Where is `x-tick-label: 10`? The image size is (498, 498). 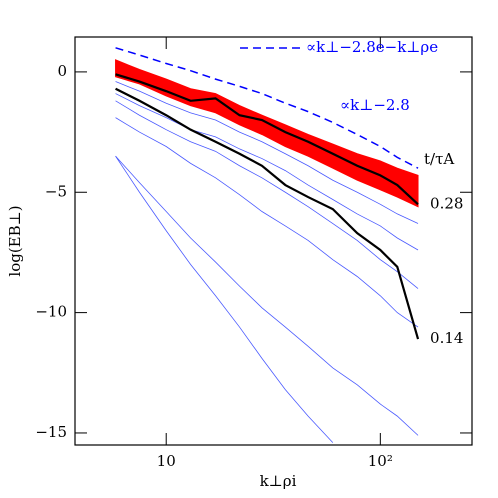 x-tick-label: 10 is located at coordinates (166, 461).